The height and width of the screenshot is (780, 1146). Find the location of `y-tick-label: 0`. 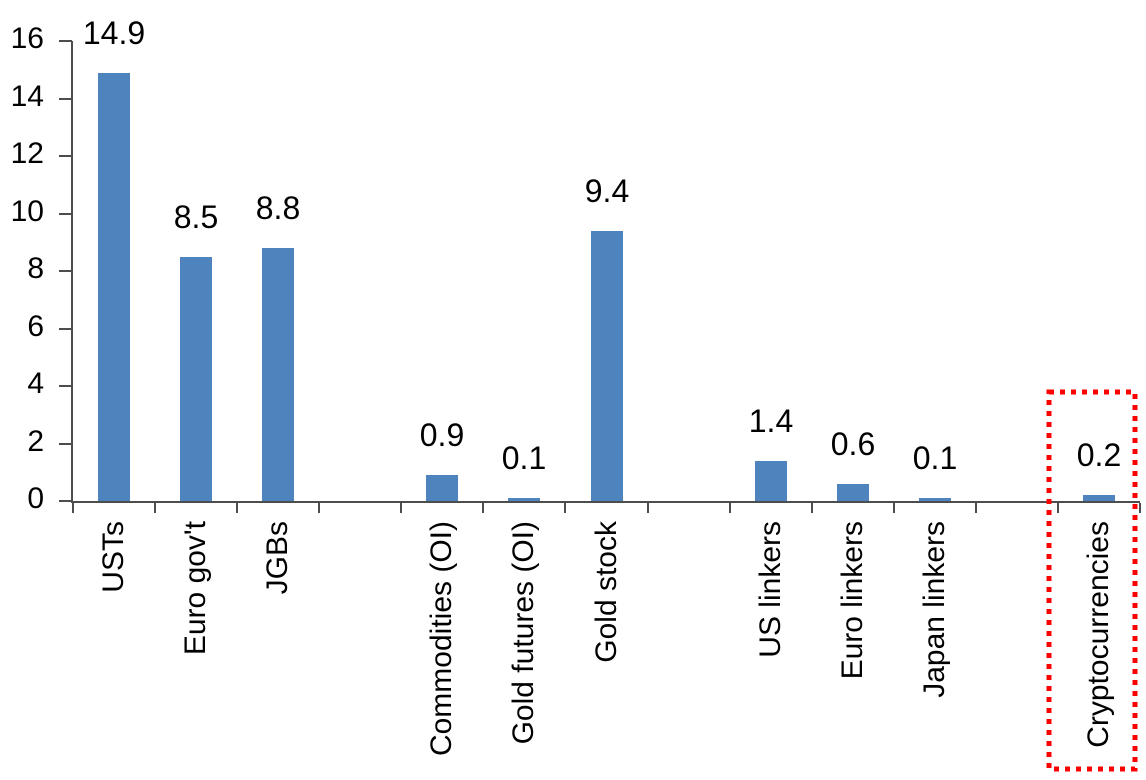

y-tick-label: 0 is located at coordinates (35, 498).